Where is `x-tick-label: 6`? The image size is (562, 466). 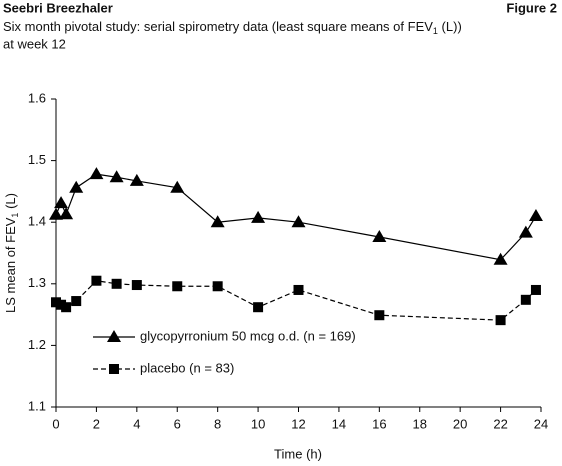 x-tick-label: 6 is located at coordinates (177, 423).